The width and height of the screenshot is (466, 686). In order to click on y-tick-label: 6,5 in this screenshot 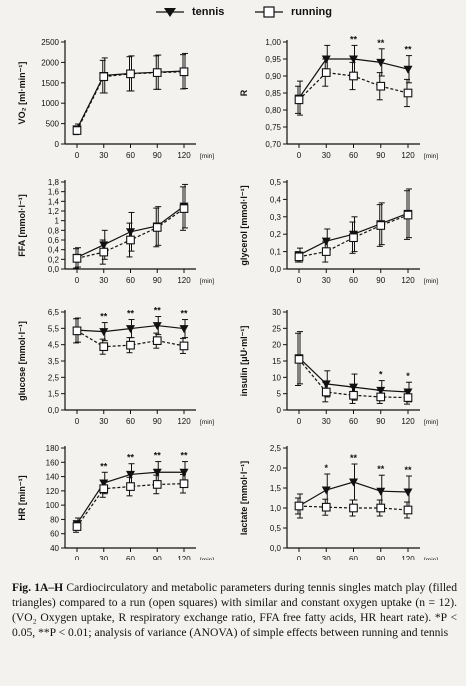, I will do `click(54, 312)`.